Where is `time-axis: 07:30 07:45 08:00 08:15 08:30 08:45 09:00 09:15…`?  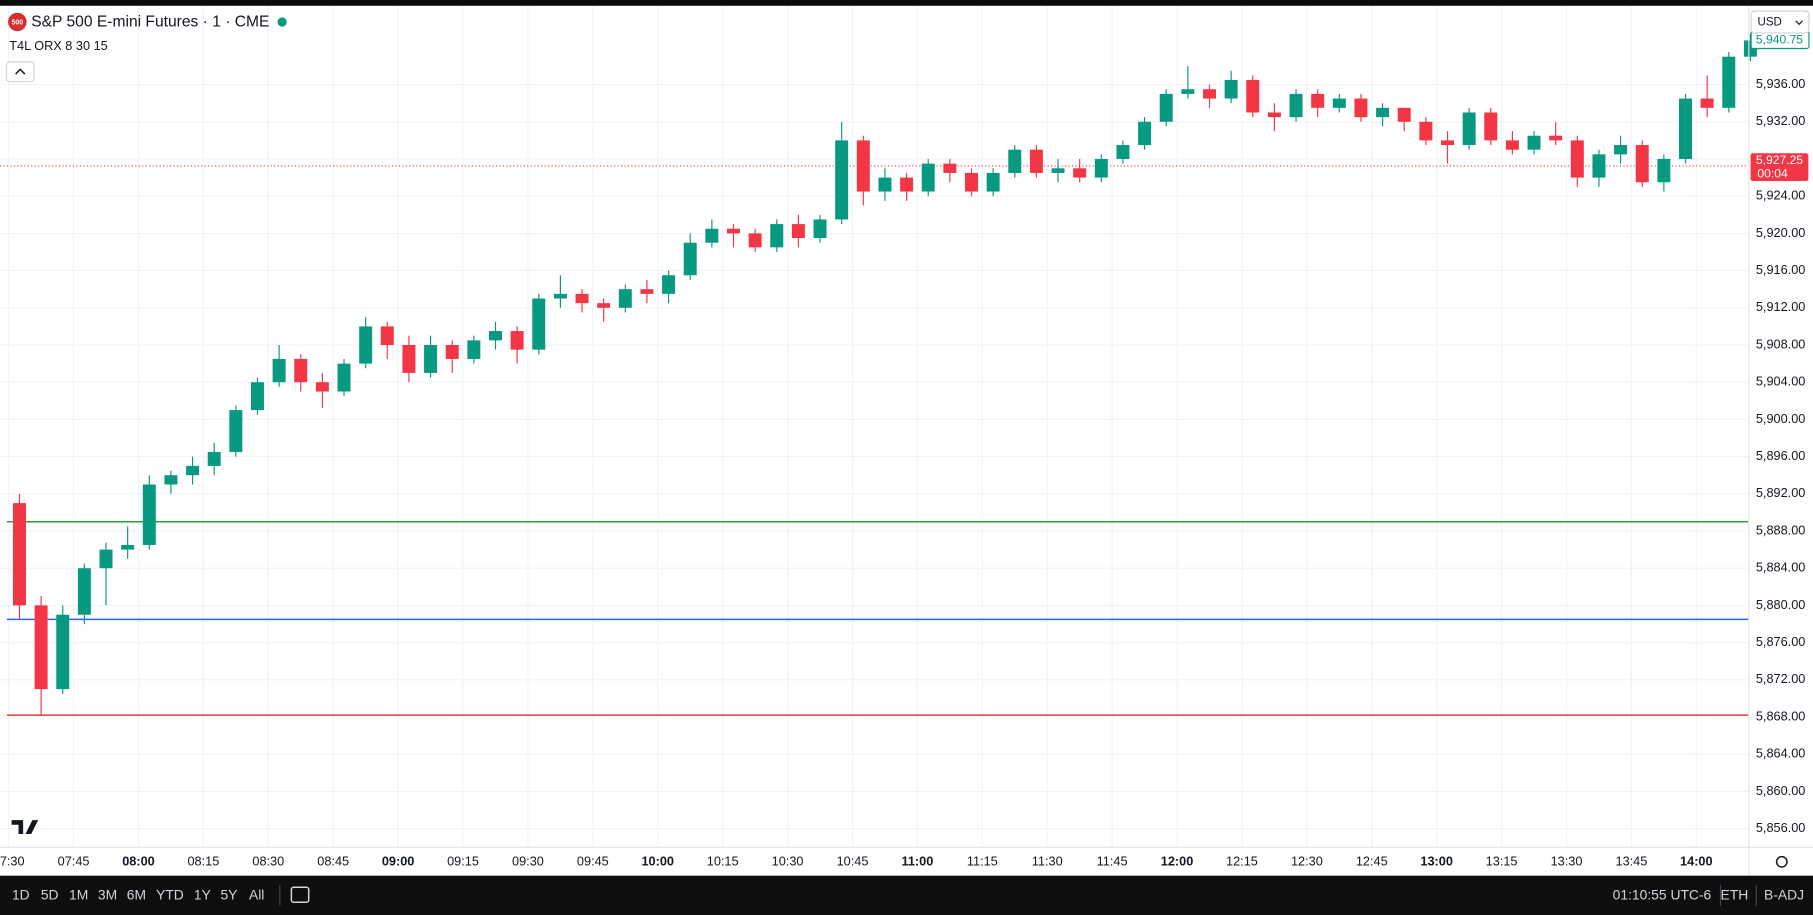
time-axis: 07:30 07:45 08:00 08:15 08:30 08:45 09:00 09:15… is located at coordinates (856, 861).